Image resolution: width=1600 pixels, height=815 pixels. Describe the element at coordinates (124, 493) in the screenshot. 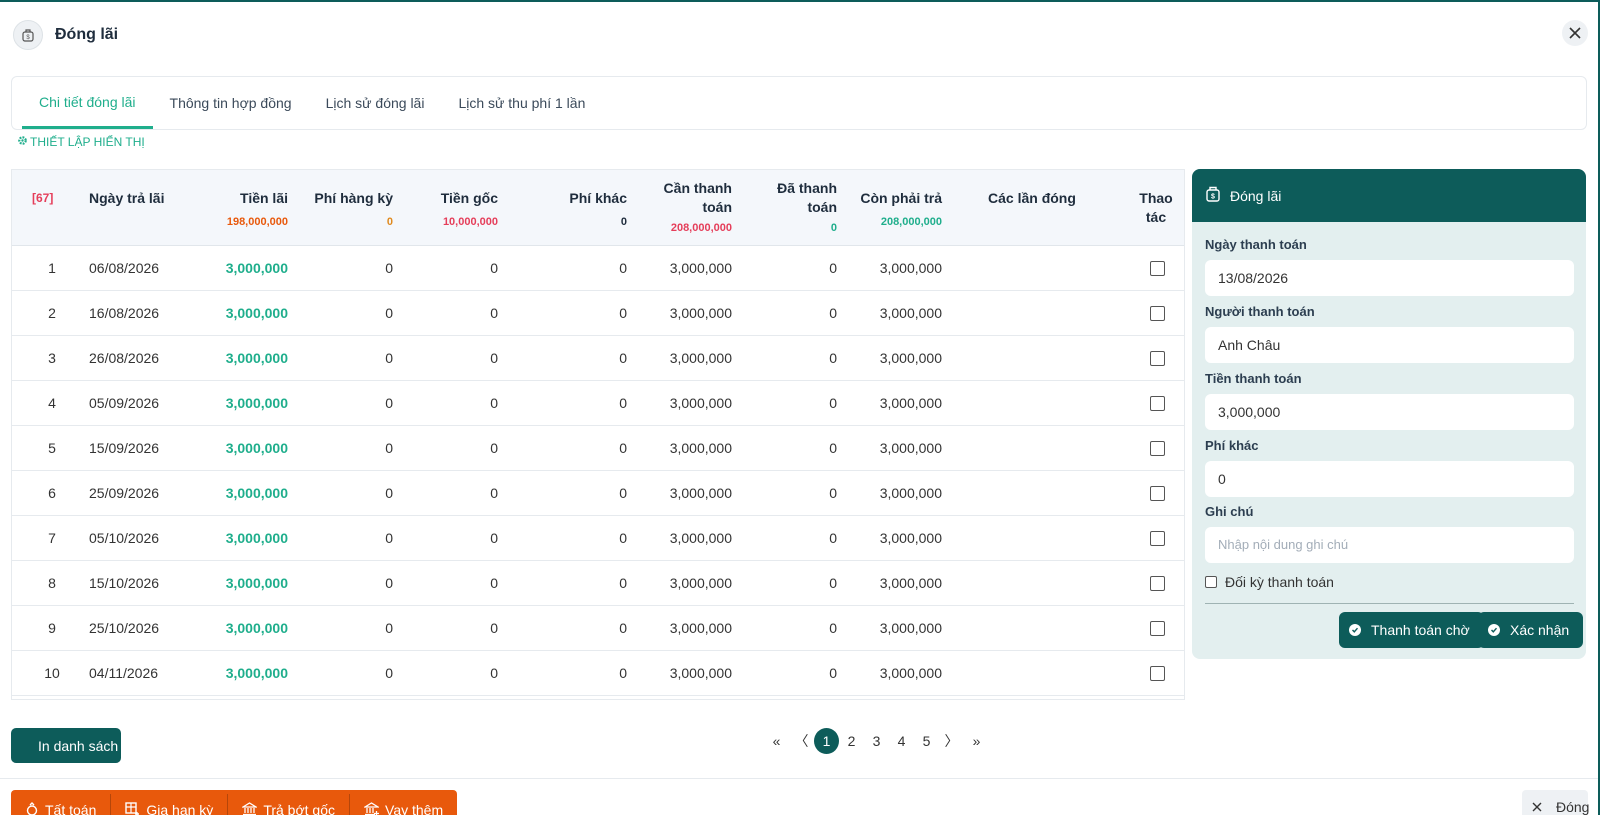

I see `cell-date: 25/09/2026` at that location.